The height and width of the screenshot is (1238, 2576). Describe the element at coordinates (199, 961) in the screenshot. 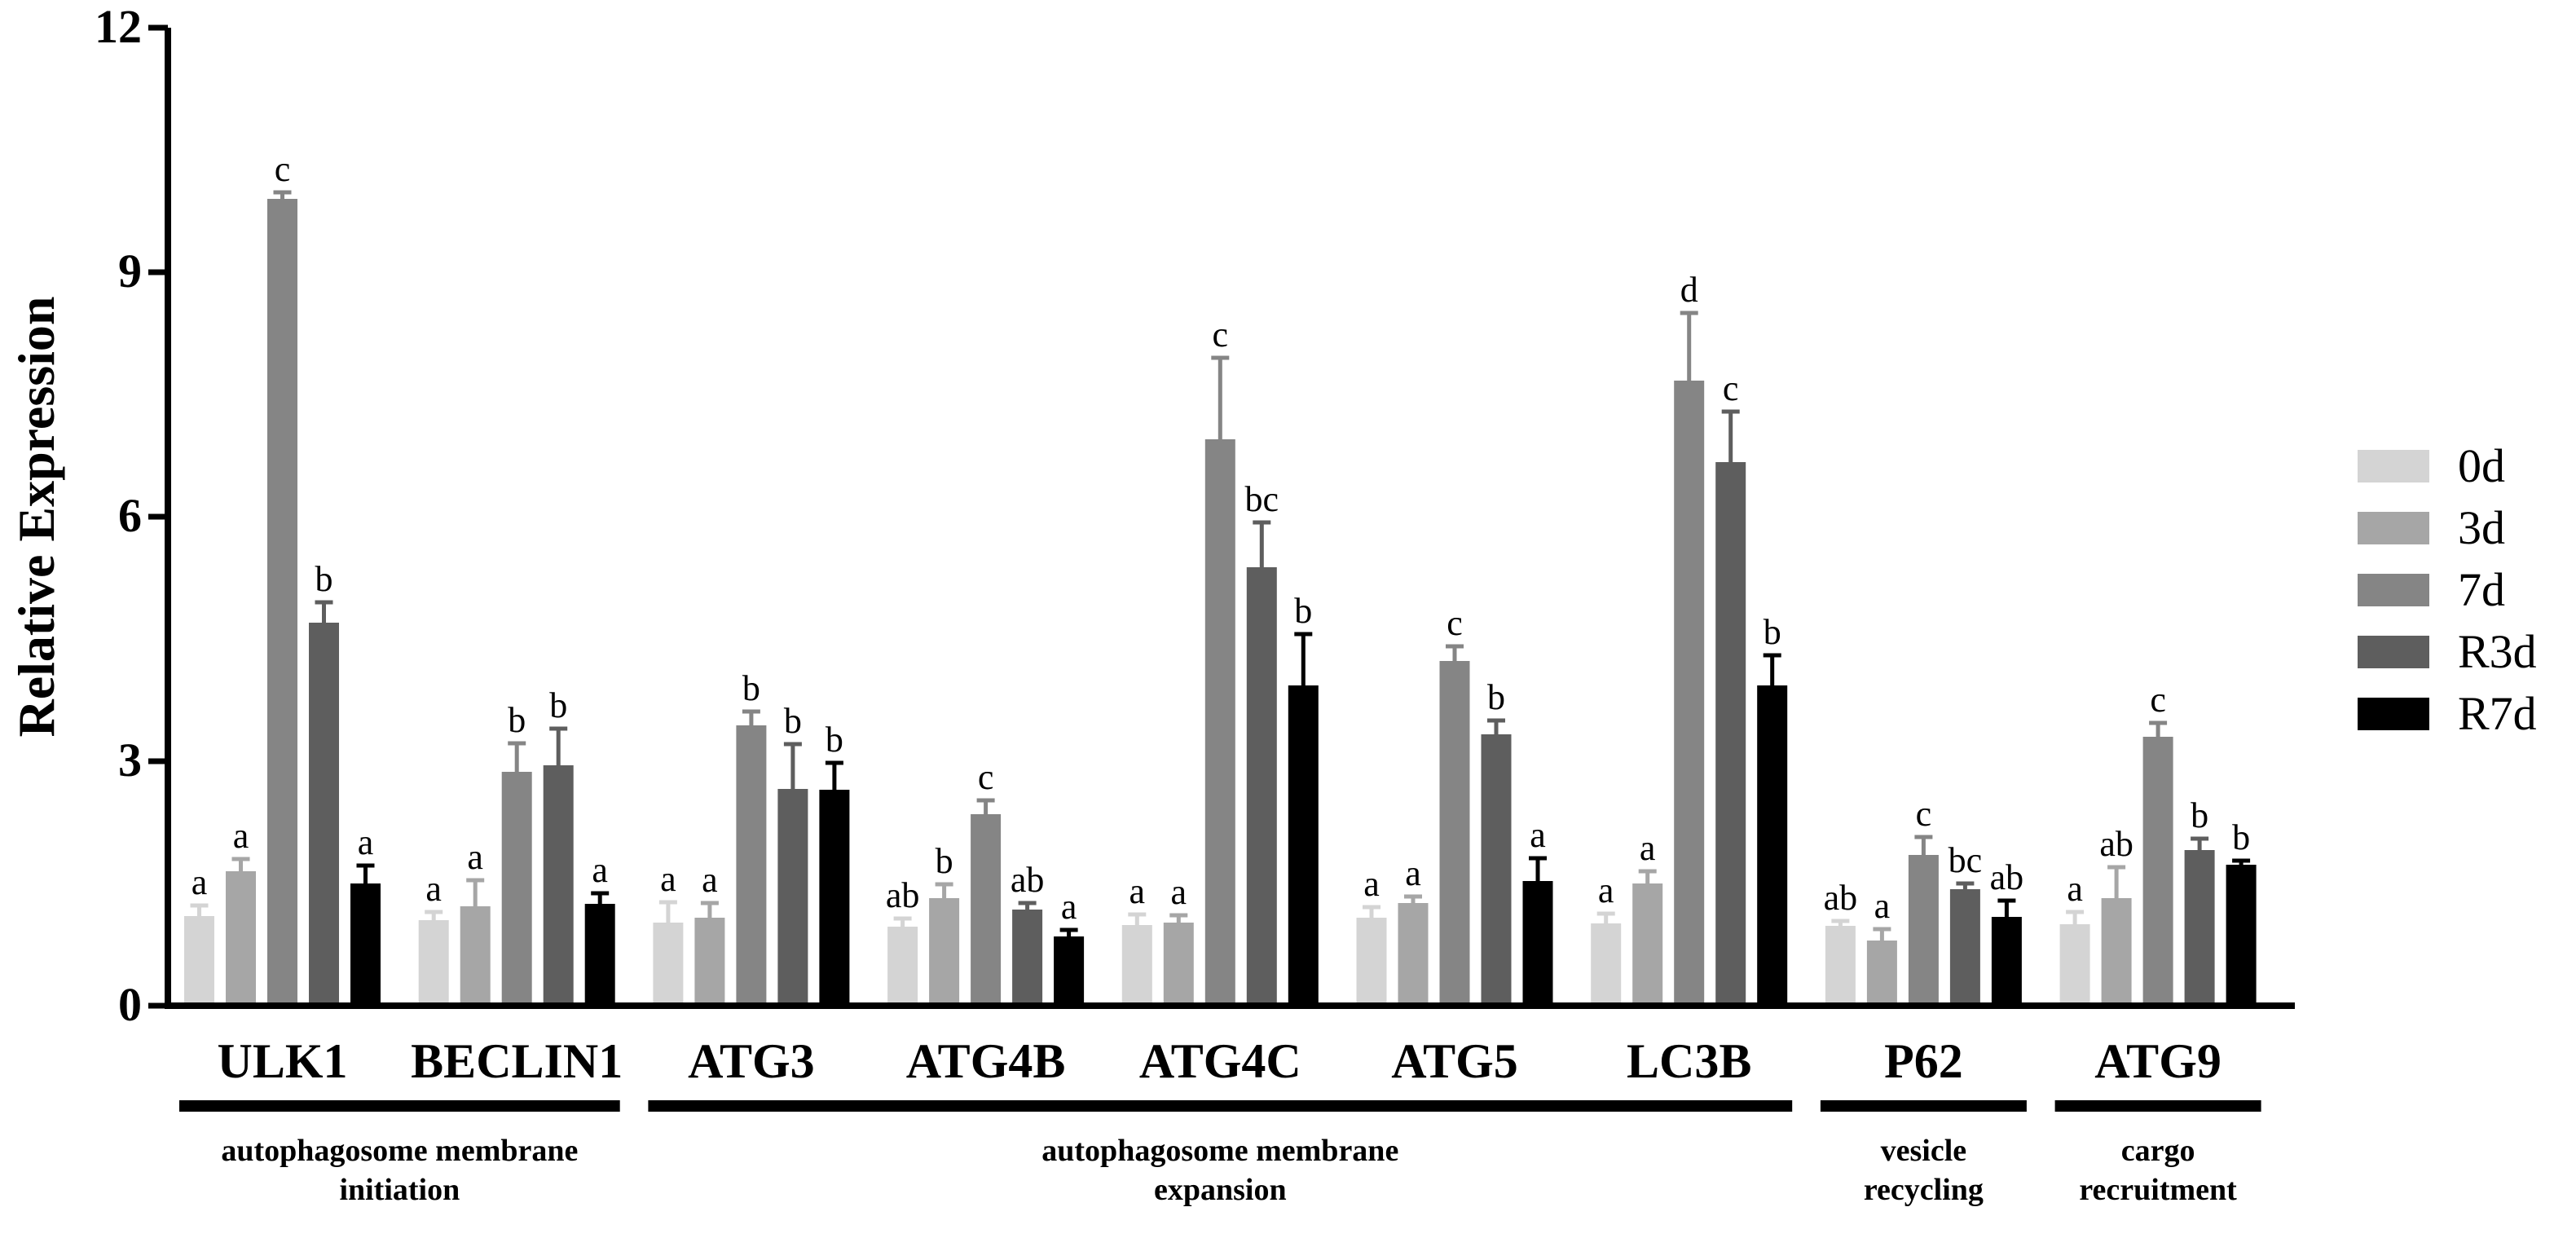

I see `bar-ulk1-0d` at that location.